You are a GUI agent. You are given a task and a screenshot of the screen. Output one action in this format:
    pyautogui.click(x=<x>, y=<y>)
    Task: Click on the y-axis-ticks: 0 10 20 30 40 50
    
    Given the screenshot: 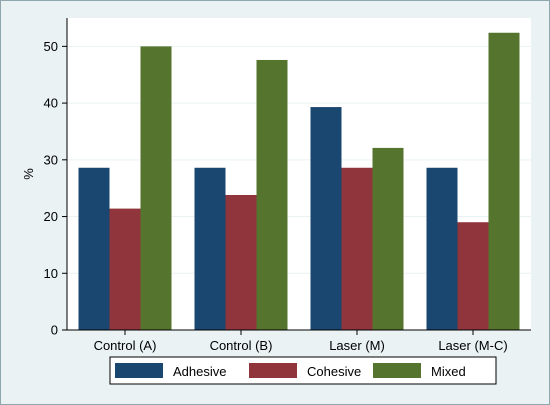 What is the action you would take?
    pyautogui.click(x=55, y=188)
    